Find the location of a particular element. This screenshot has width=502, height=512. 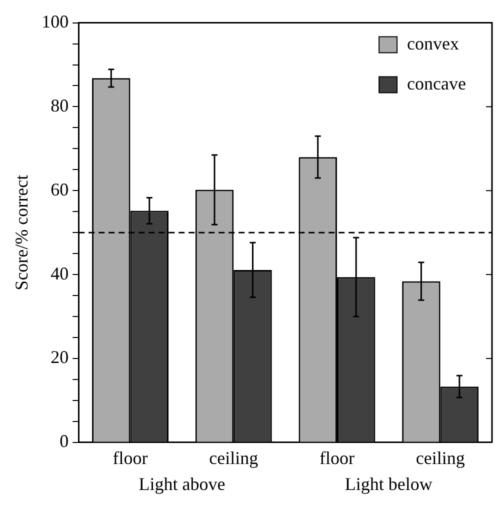

y-tick-label: 100 is located at coordinates (55, 22).